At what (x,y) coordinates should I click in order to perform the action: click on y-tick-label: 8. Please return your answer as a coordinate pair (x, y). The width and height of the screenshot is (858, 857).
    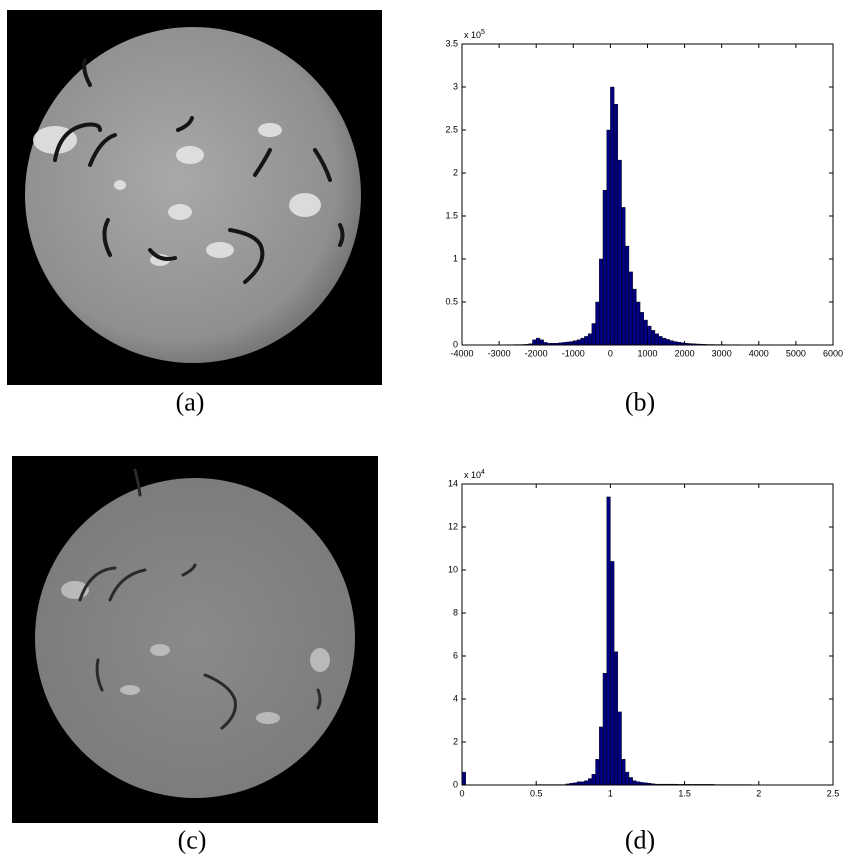
    Looking at the image, I should click on (455, 612).